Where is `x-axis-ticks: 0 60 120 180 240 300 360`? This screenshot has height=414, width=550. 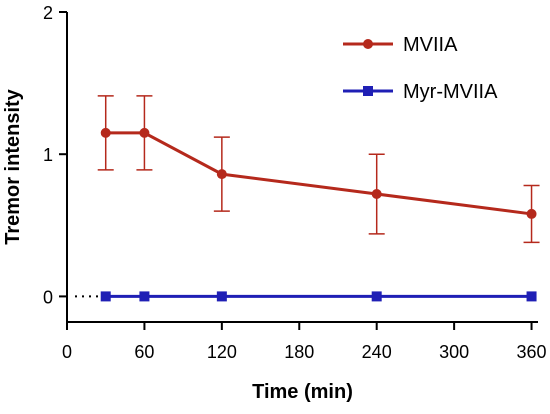 x-axis-ticks: 0 60 120 180 240 300 360 is located at coordinates (304, 342).